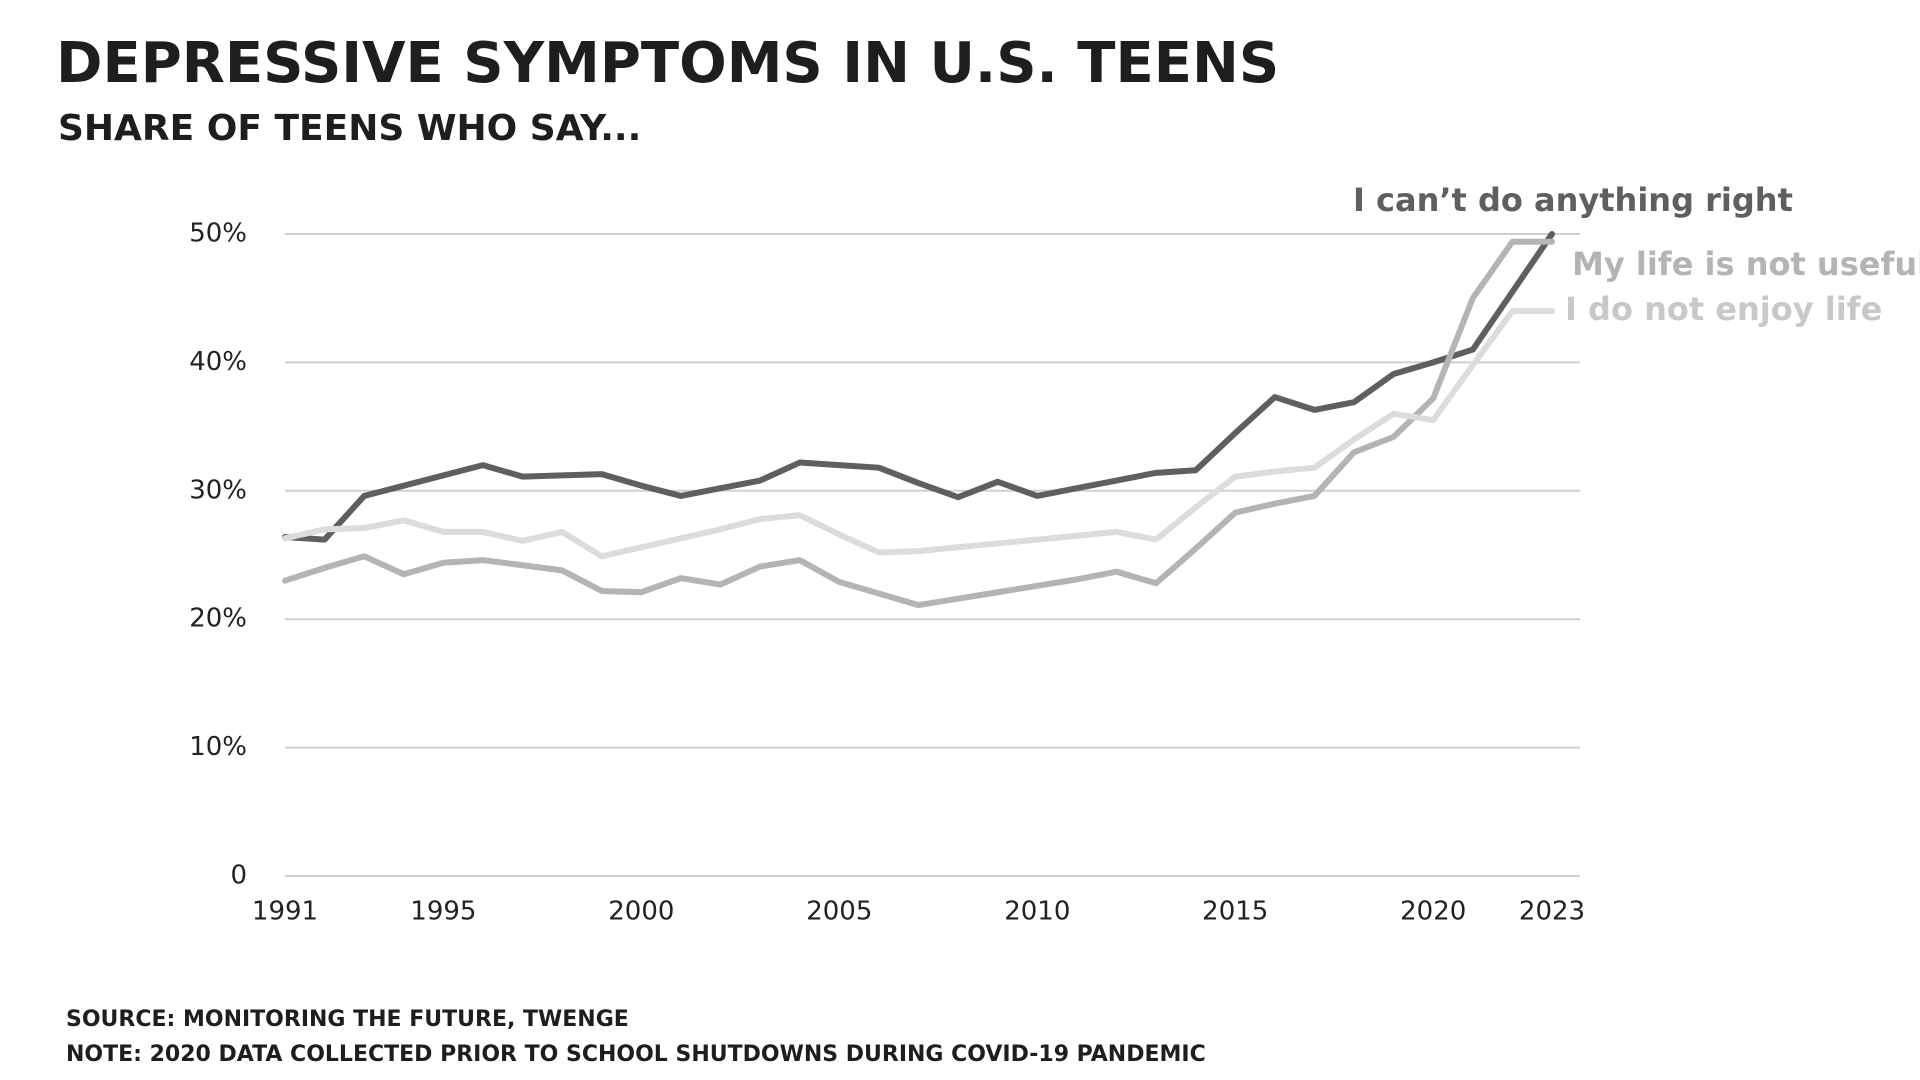 This screenshot has height=1080, width=1920. Describe the element at coordinates (347, 1019) in the screenshot. I see `source: SOURCE: MONITORING THE FUTURE, TWENGE` at that location.